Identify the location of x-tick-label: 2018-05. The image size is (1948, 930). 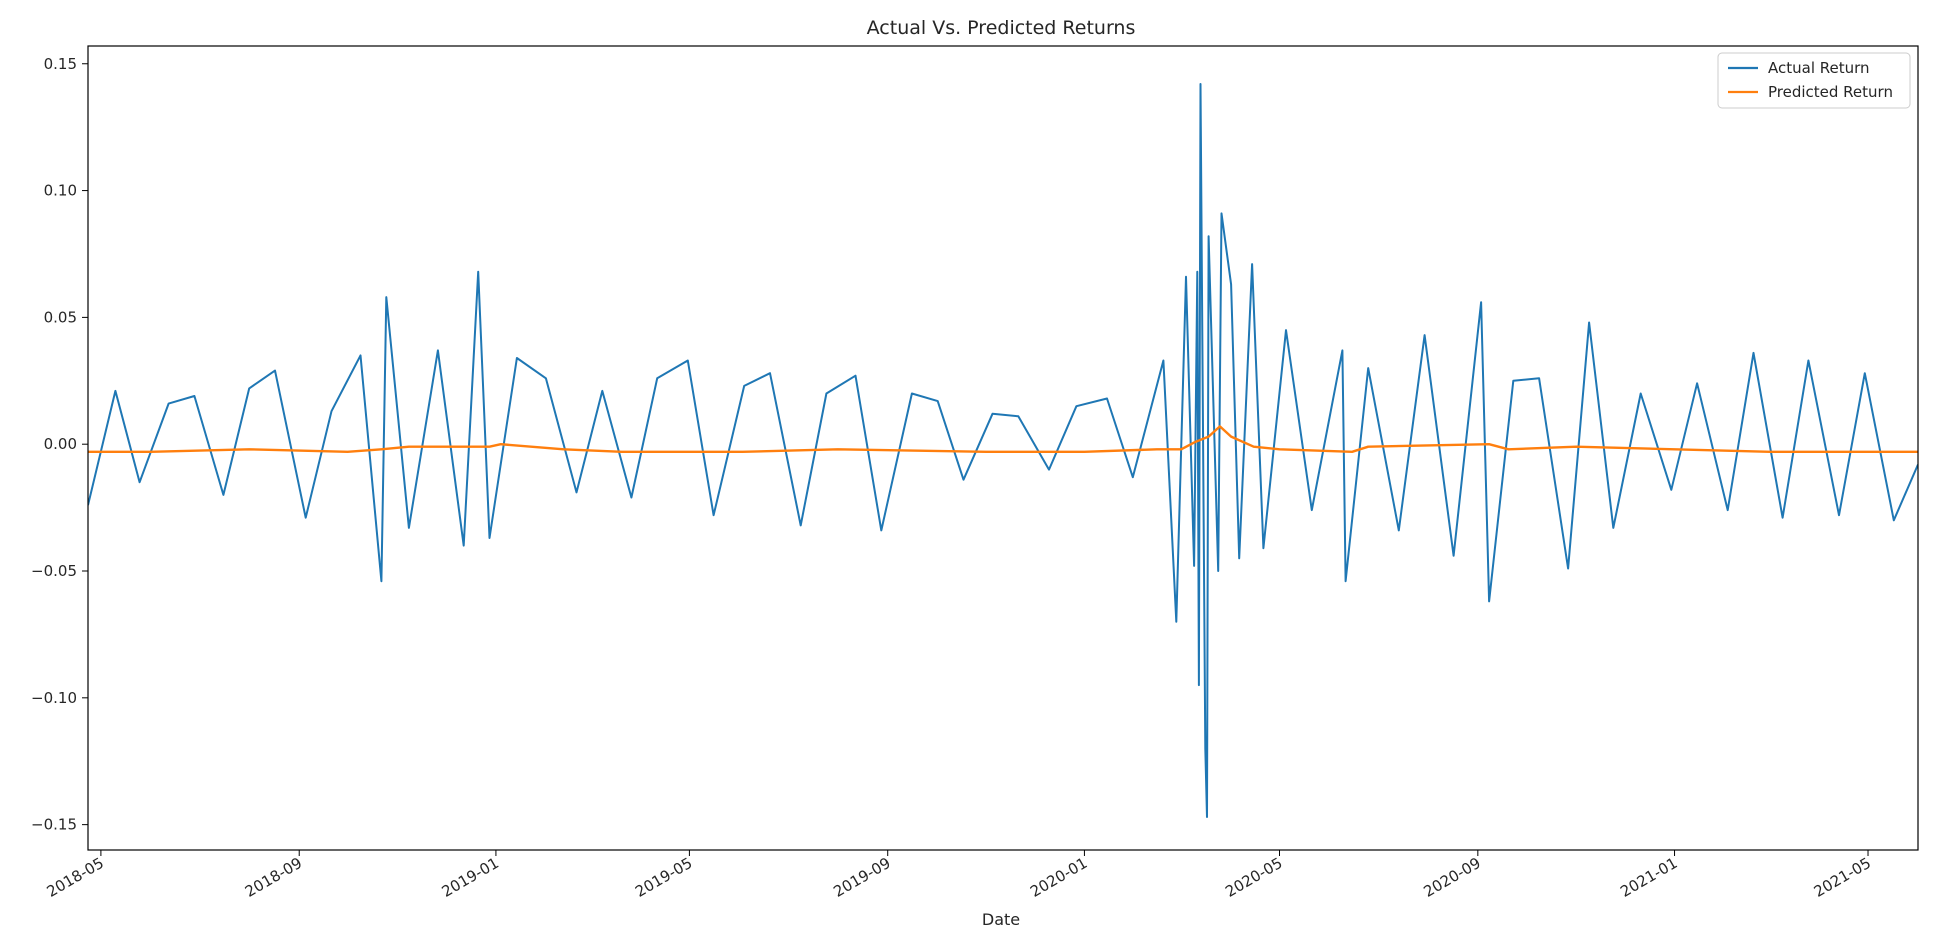
(75, 877).